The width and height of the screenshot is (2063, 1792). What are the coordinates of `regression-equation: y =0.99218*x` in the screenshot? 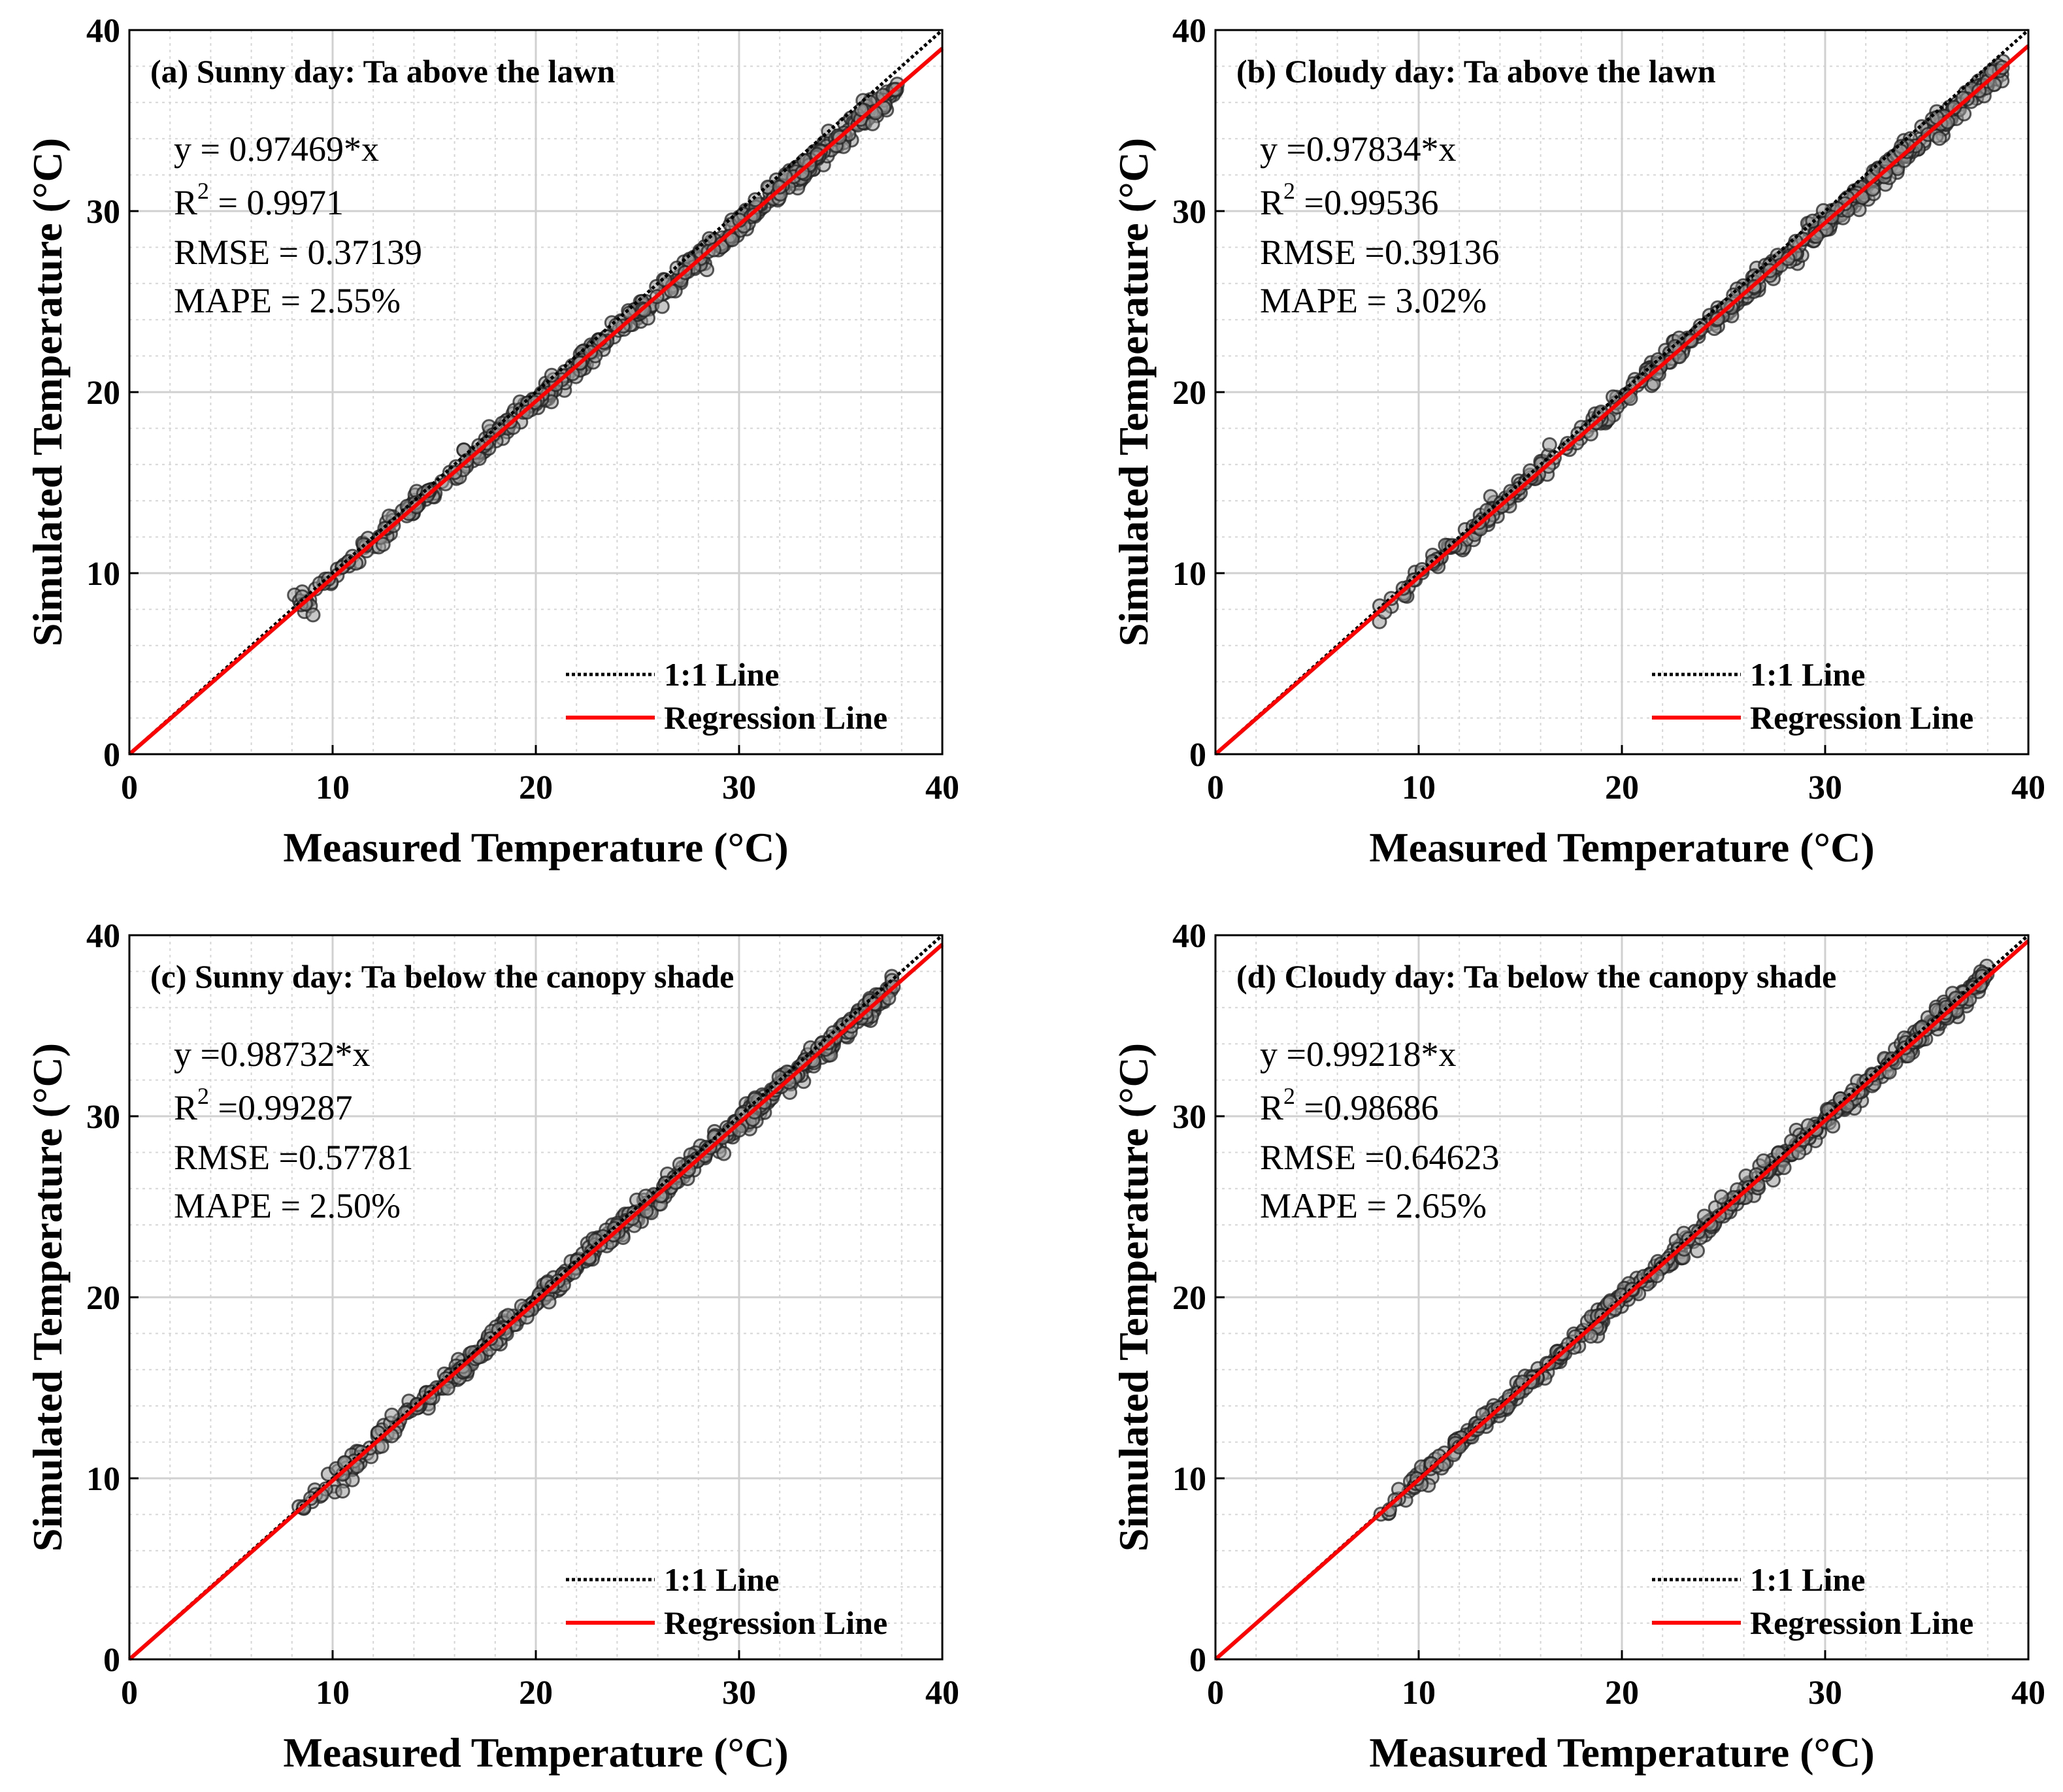 It's located at (1358, 1055).